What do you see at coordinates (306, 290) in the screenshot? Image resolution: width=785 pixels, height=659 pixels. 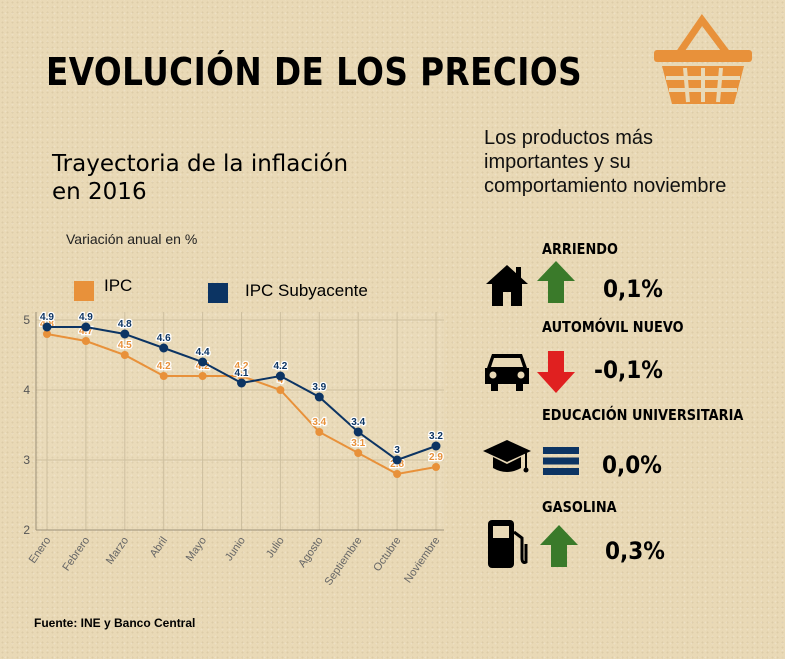 I see `legend-label-subyacente: IPC Subyacente` at bounding box center [306, 290].